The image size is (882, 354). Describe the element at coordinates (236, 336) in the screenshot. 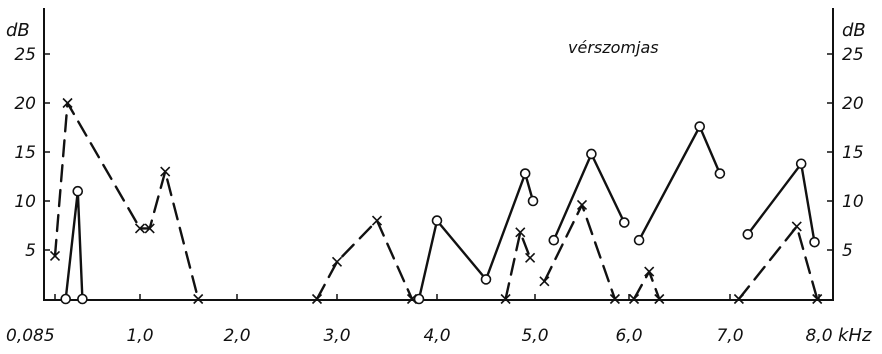

I see `x-tick-label: 2,0` at that location.